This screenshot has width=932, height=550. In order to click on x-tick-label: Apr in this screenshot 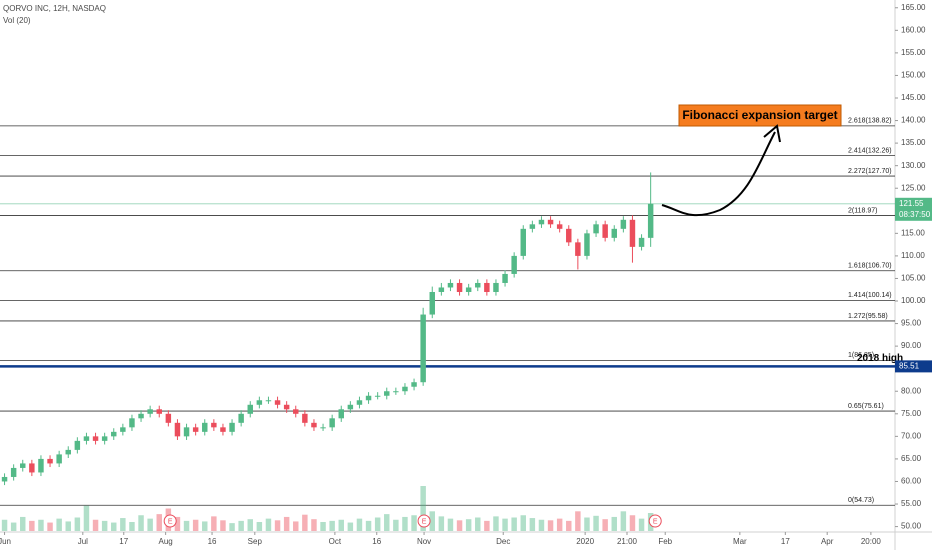, I will do `click(827, 541)`.